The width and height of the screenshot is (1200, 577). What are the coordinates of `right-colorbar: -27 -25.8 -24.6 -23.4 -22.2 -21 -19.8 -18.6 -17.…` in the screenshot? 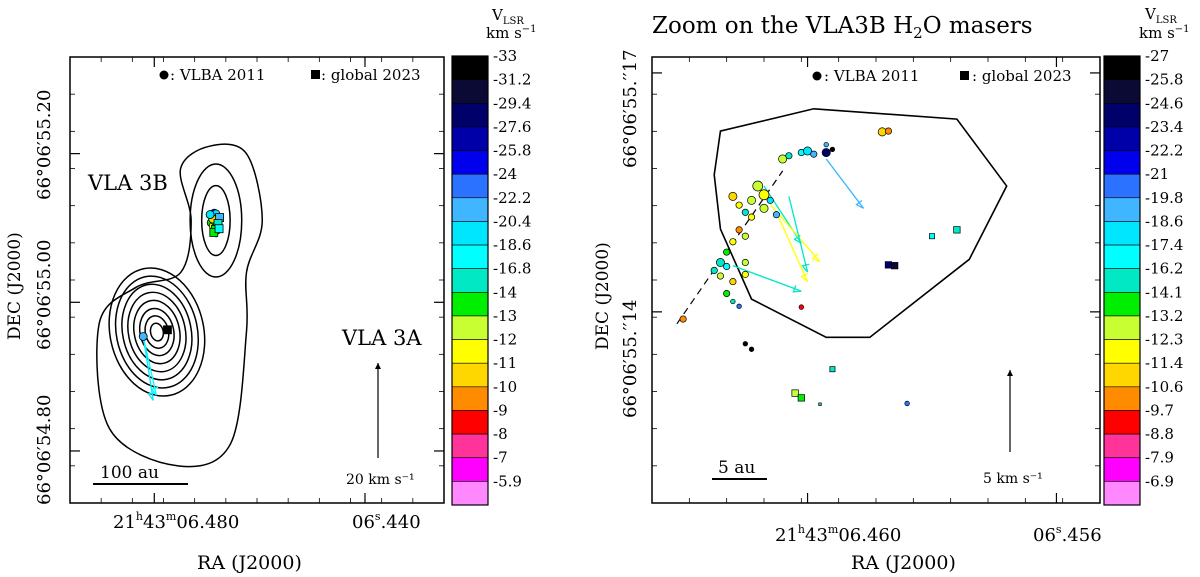 It's located at (1143, 276).